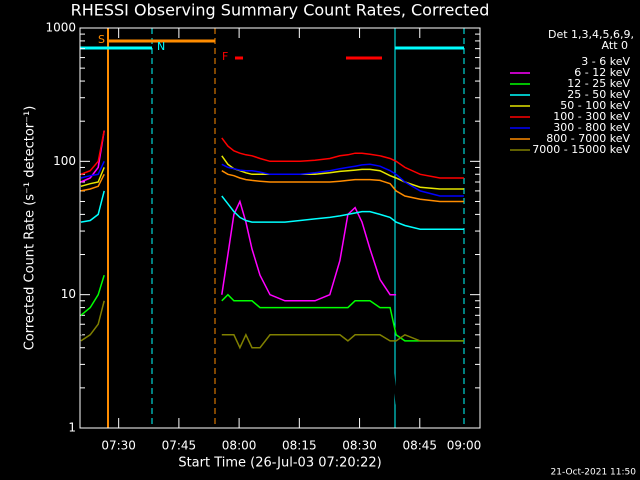 Image resolution: width=640 pixels, height=480 pixels. What do you see at coordinates (299, 446) in the screenshot?
I see `x-tick-label: 08:15` at bounding box center [299, 446].